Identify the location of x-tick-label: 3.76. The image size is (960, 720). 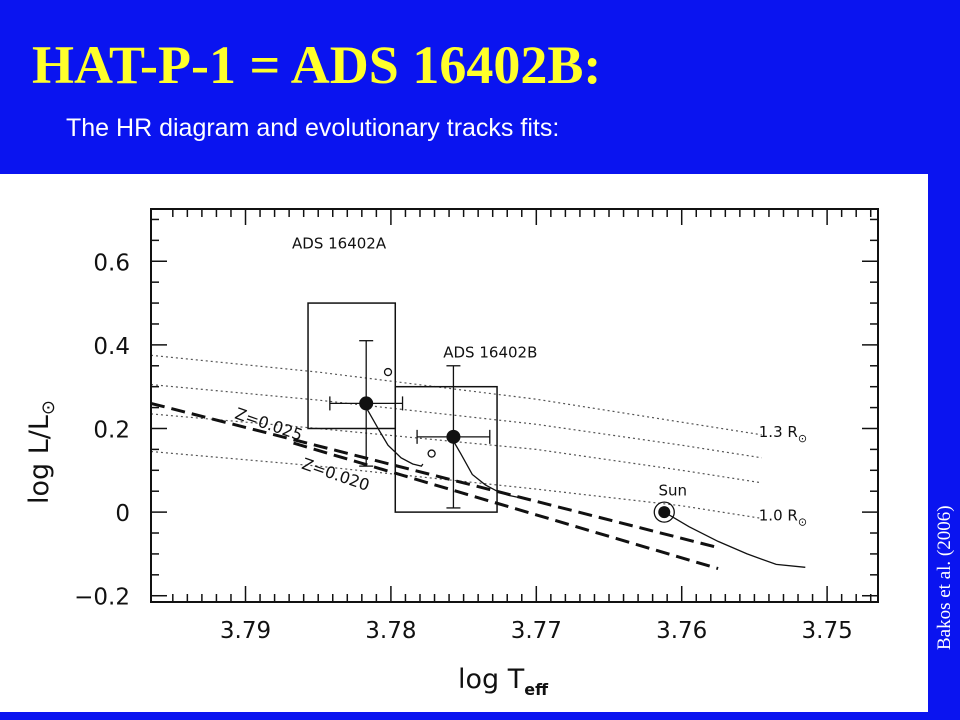
(681, 631).